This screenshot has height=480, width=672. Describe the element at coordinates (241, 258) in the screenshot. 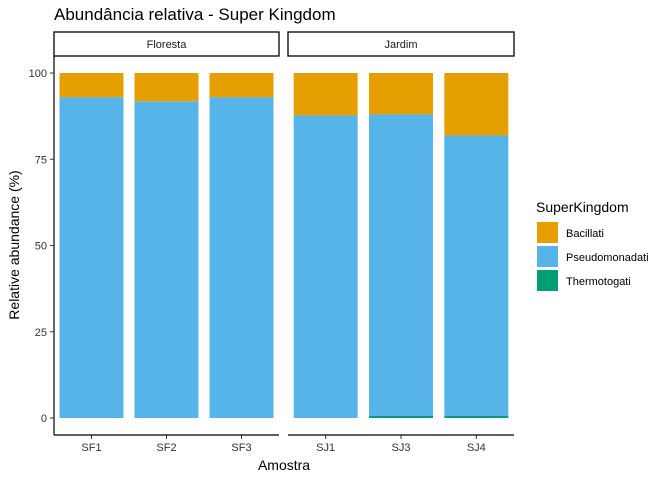

I see `bar-sf3-pseudomonadati` at that location.